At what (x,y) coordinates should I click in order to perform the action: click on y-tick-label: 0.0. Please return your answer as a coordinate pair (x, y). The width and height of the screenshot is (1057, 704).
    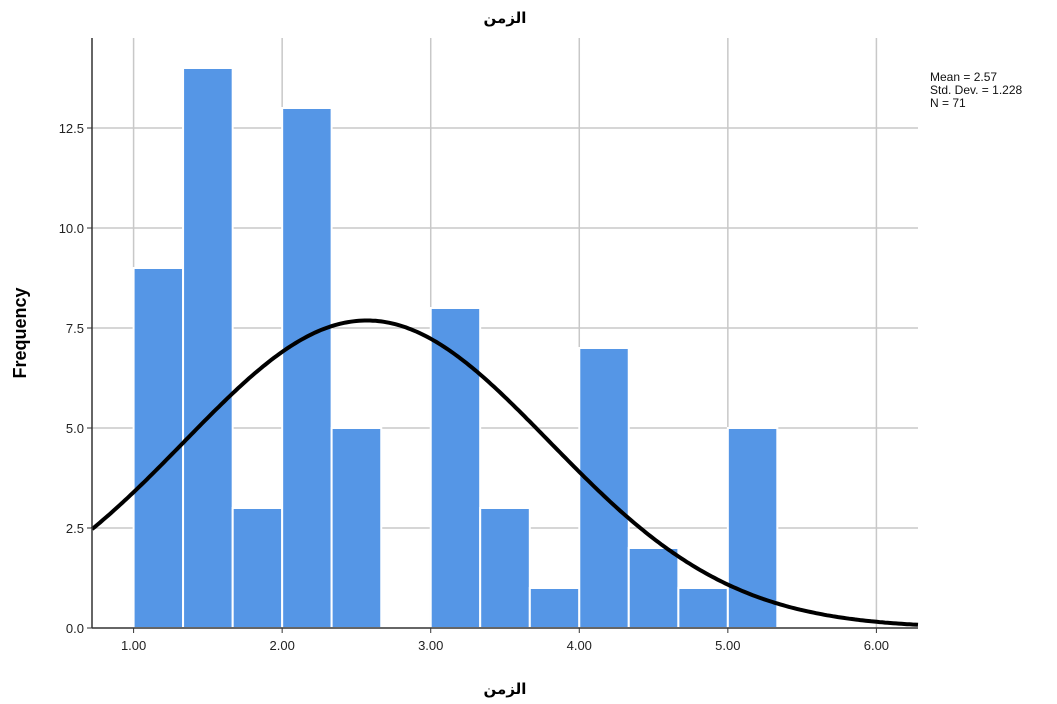
    Looking at the image, I should click on (75, 628).